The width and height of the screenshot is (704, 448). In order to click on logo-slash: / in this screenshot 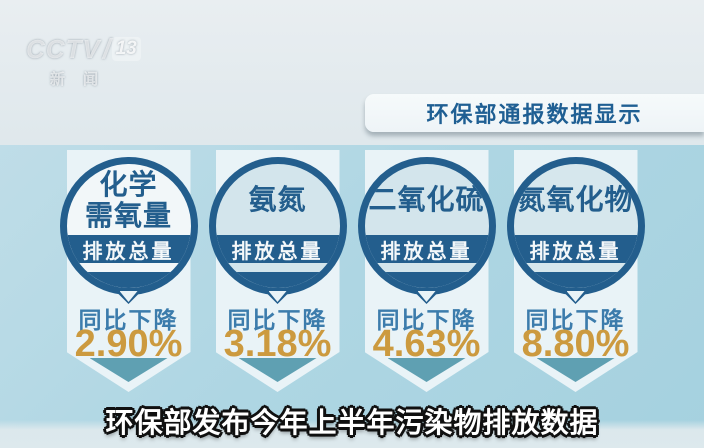, I will do `click(106, 48)`.